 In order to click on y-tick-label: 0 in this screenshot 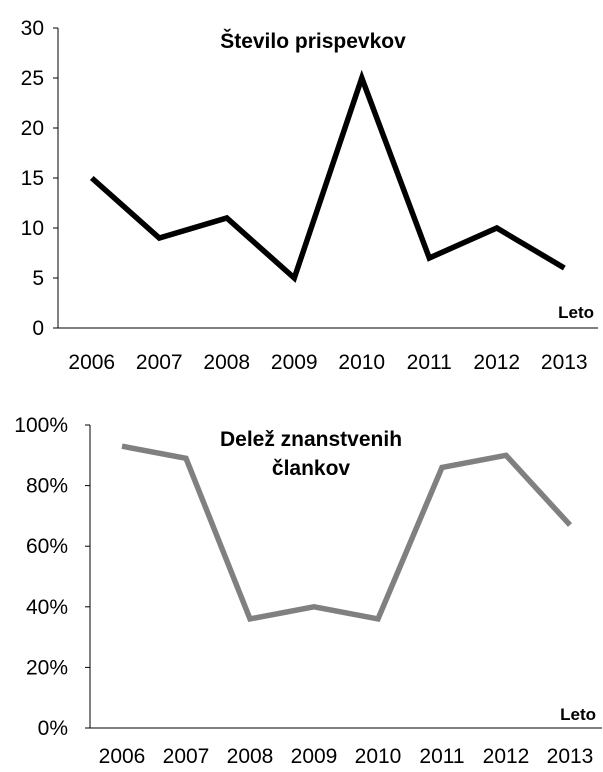, I will do `click(38, 328)`.